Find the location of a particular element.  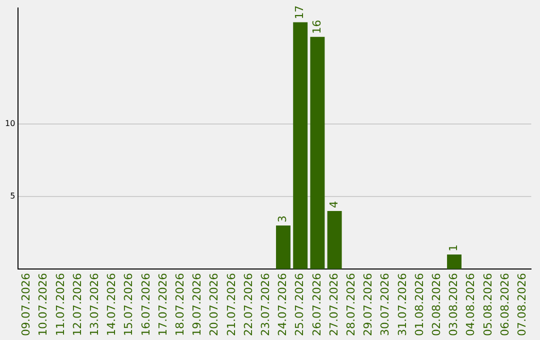

x-tick-label: 30.07.2026 is located at coordinates (385, 304).